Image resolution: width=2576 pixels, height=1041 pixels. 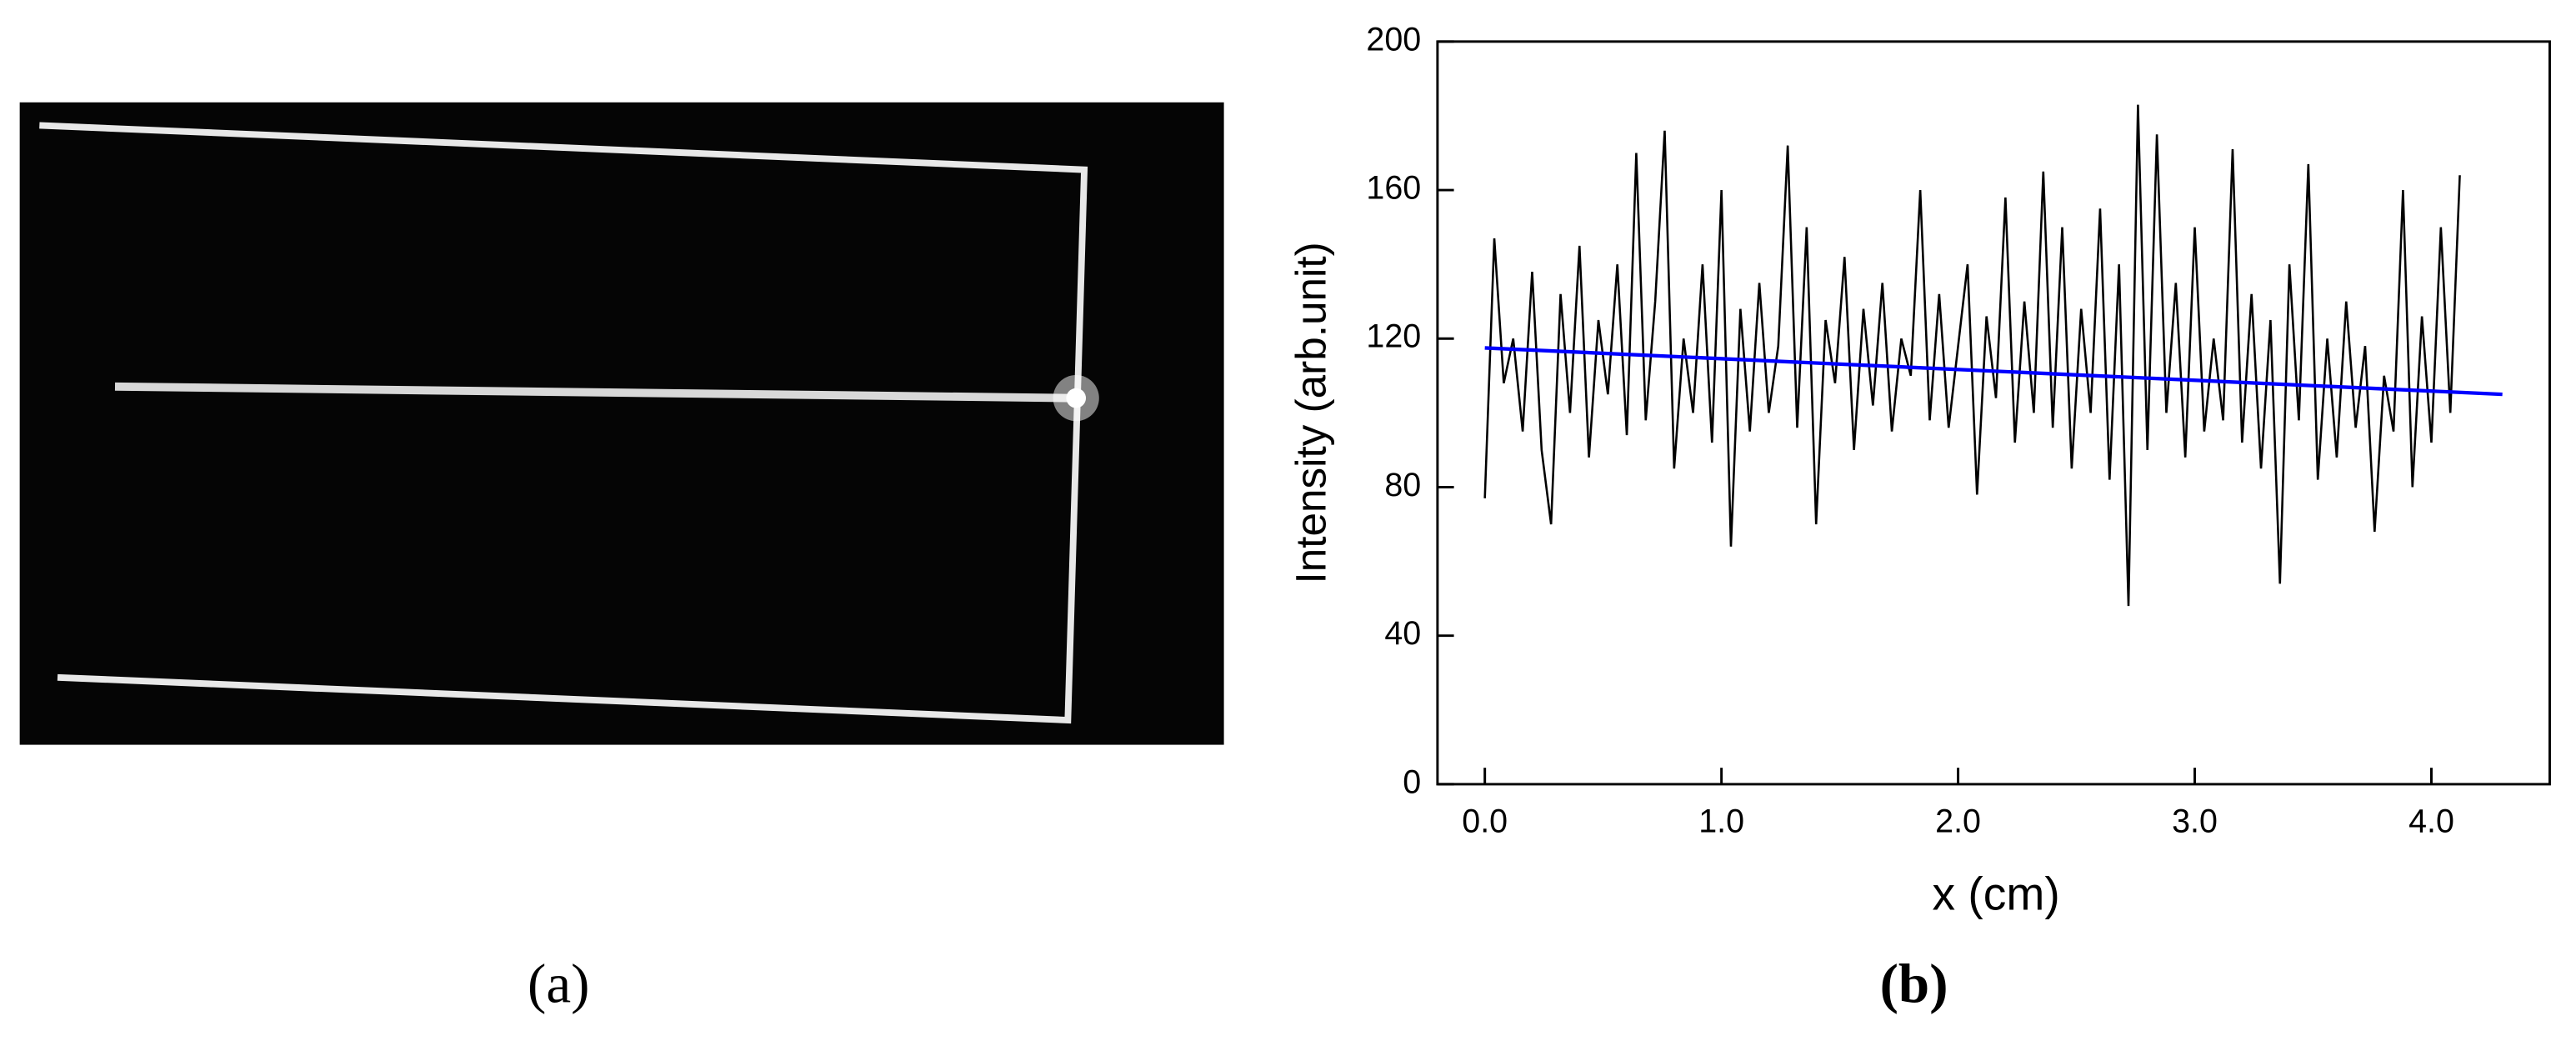 I want to click on x-tick-label: 3.0, so click(x=2195, y=822).